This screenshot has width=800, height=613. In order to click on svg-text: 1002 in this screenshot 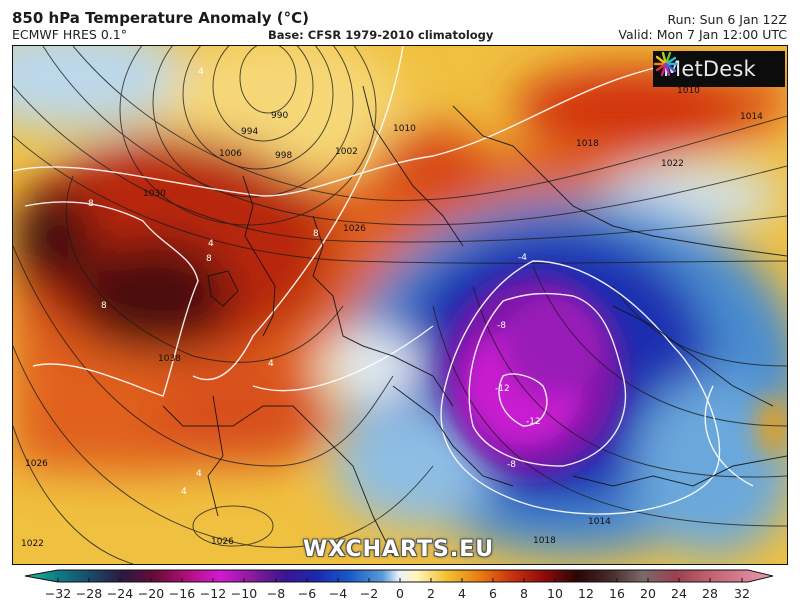, I will do `click(346, 152)`.